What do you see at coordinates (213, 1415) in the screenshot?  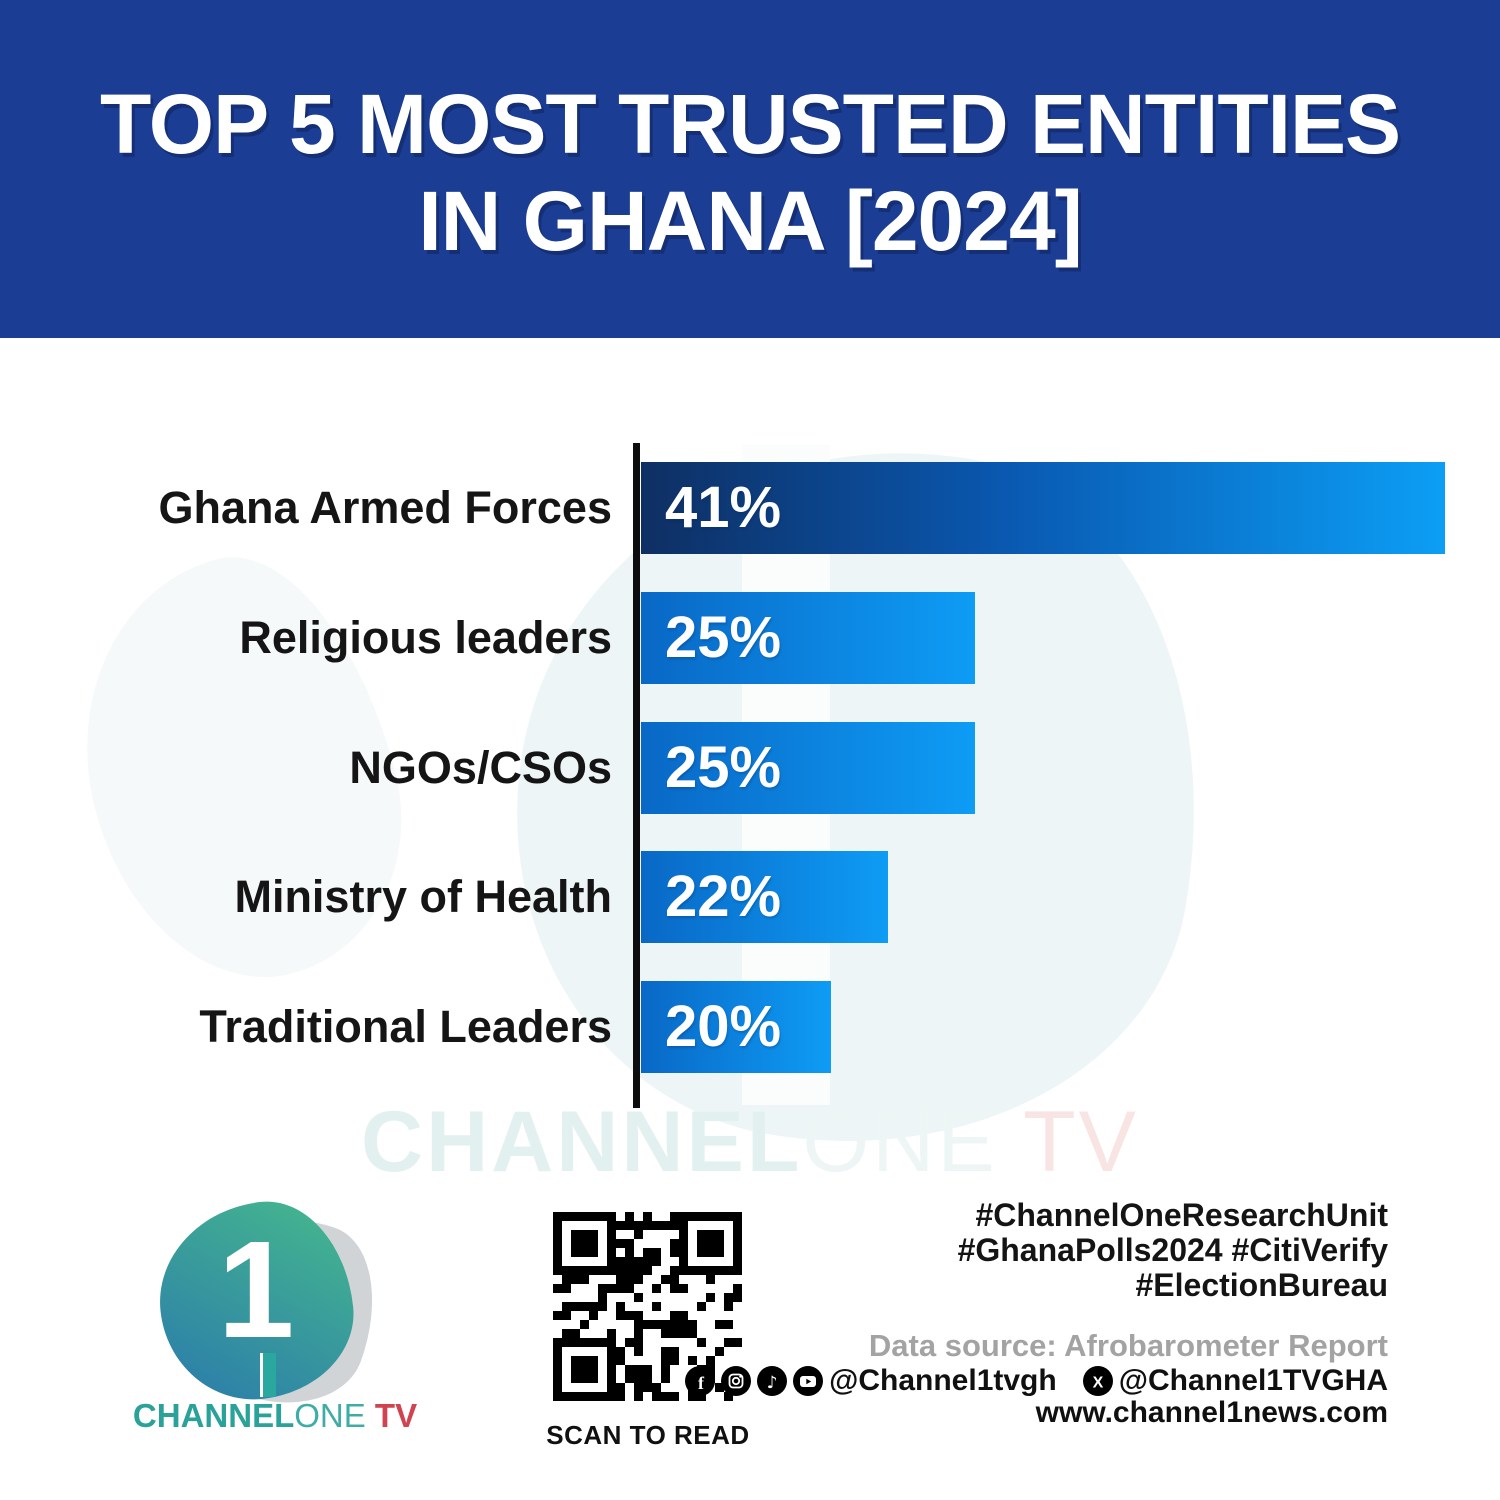 I see `wordmark-channel: CHANNEL` at bounding box center [213, 1415].